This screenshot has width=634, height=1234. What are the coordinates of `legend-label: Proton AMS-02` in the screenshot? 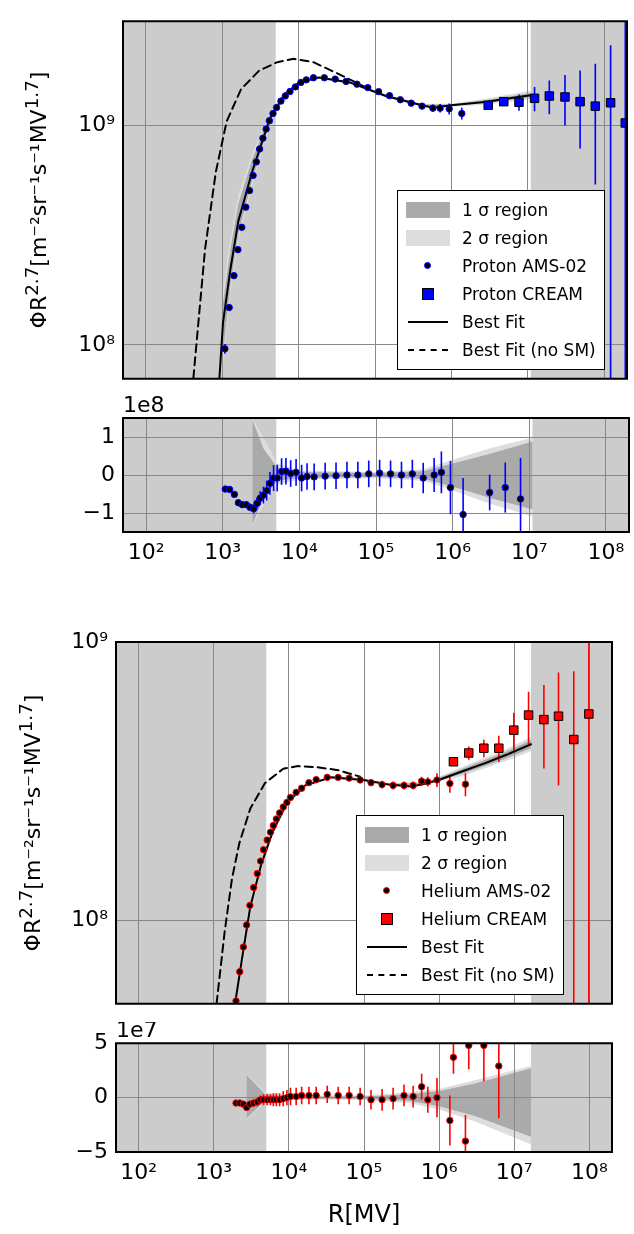 It's located at (525, 265).